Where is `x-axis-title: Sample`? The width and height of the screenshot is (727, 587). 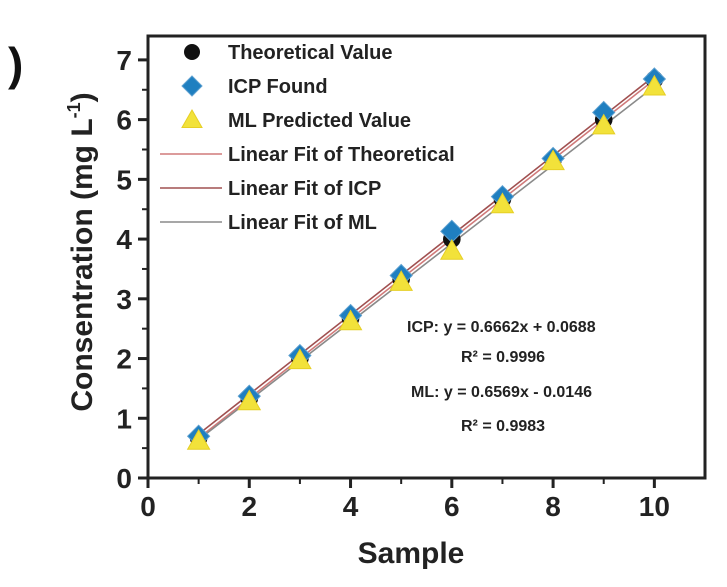 x-axis-title: Sample is located at coordinates (411, 553).